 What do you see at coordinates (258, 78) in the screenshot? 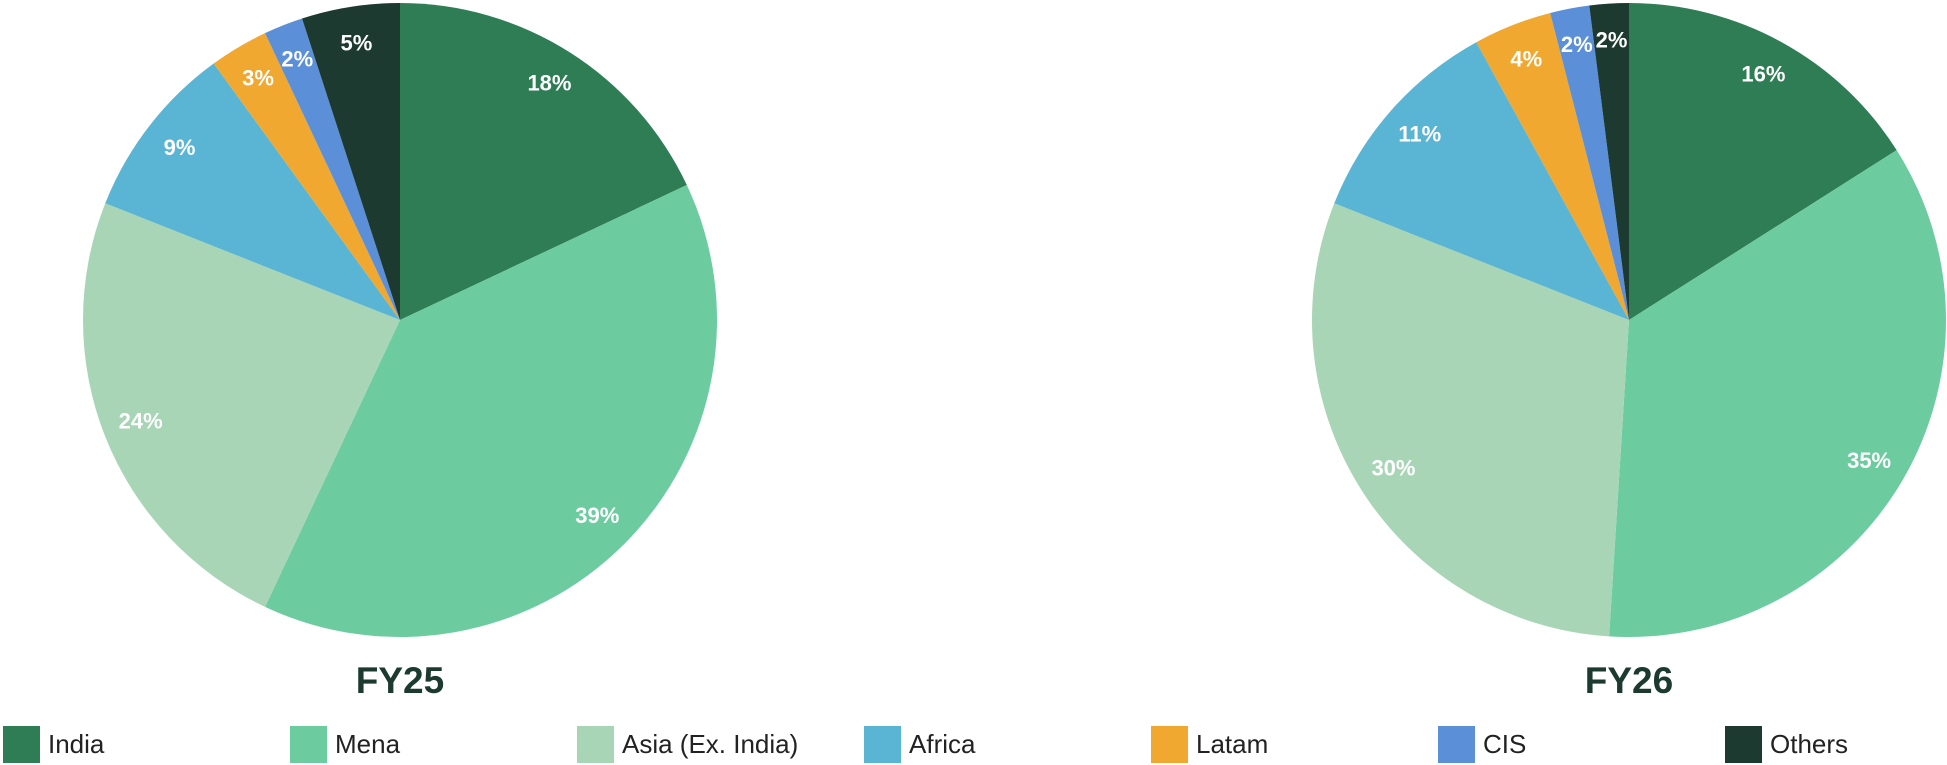
I see `data-label: 3%` at bounding box center [258, 78].